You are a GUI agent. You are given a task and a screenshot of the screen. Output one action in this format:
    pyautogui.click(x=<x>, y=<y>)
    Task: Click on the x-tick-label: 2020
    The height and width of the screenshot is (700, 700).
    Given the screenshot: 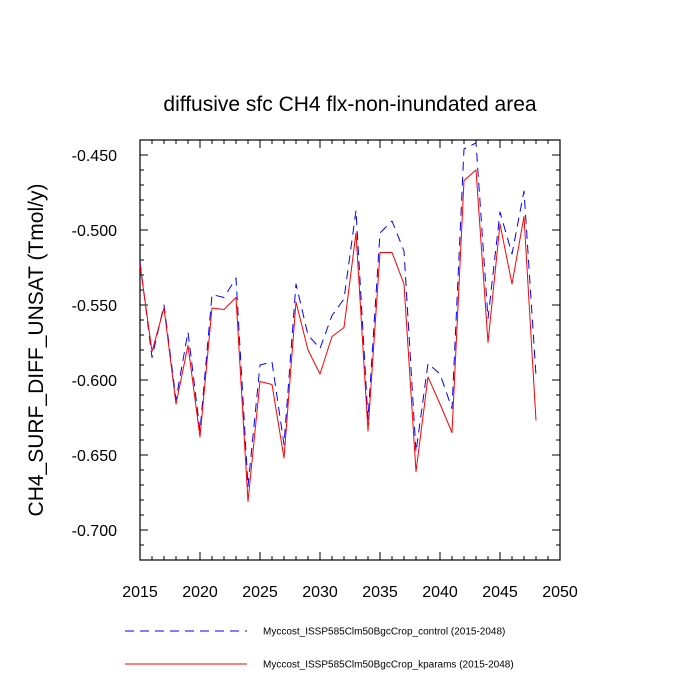 What is the action you would take?
    pyautogui.click(x=200, y=592)
    